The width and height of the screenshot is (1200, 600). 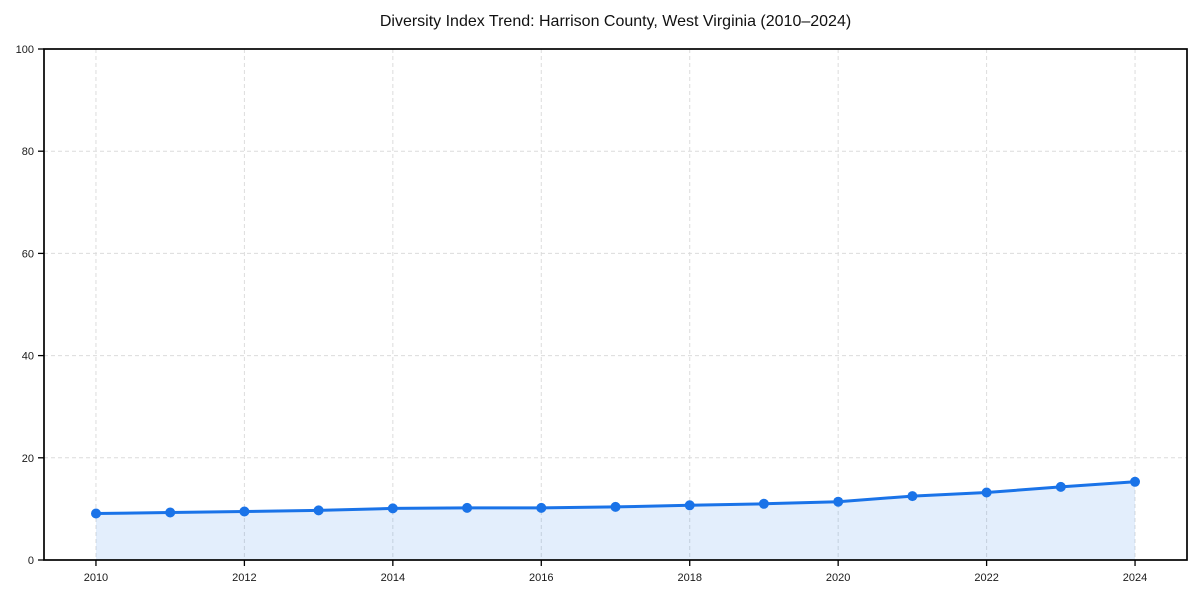 I want to click on x-tick-label: 2024, so click(x=1135, y=578).